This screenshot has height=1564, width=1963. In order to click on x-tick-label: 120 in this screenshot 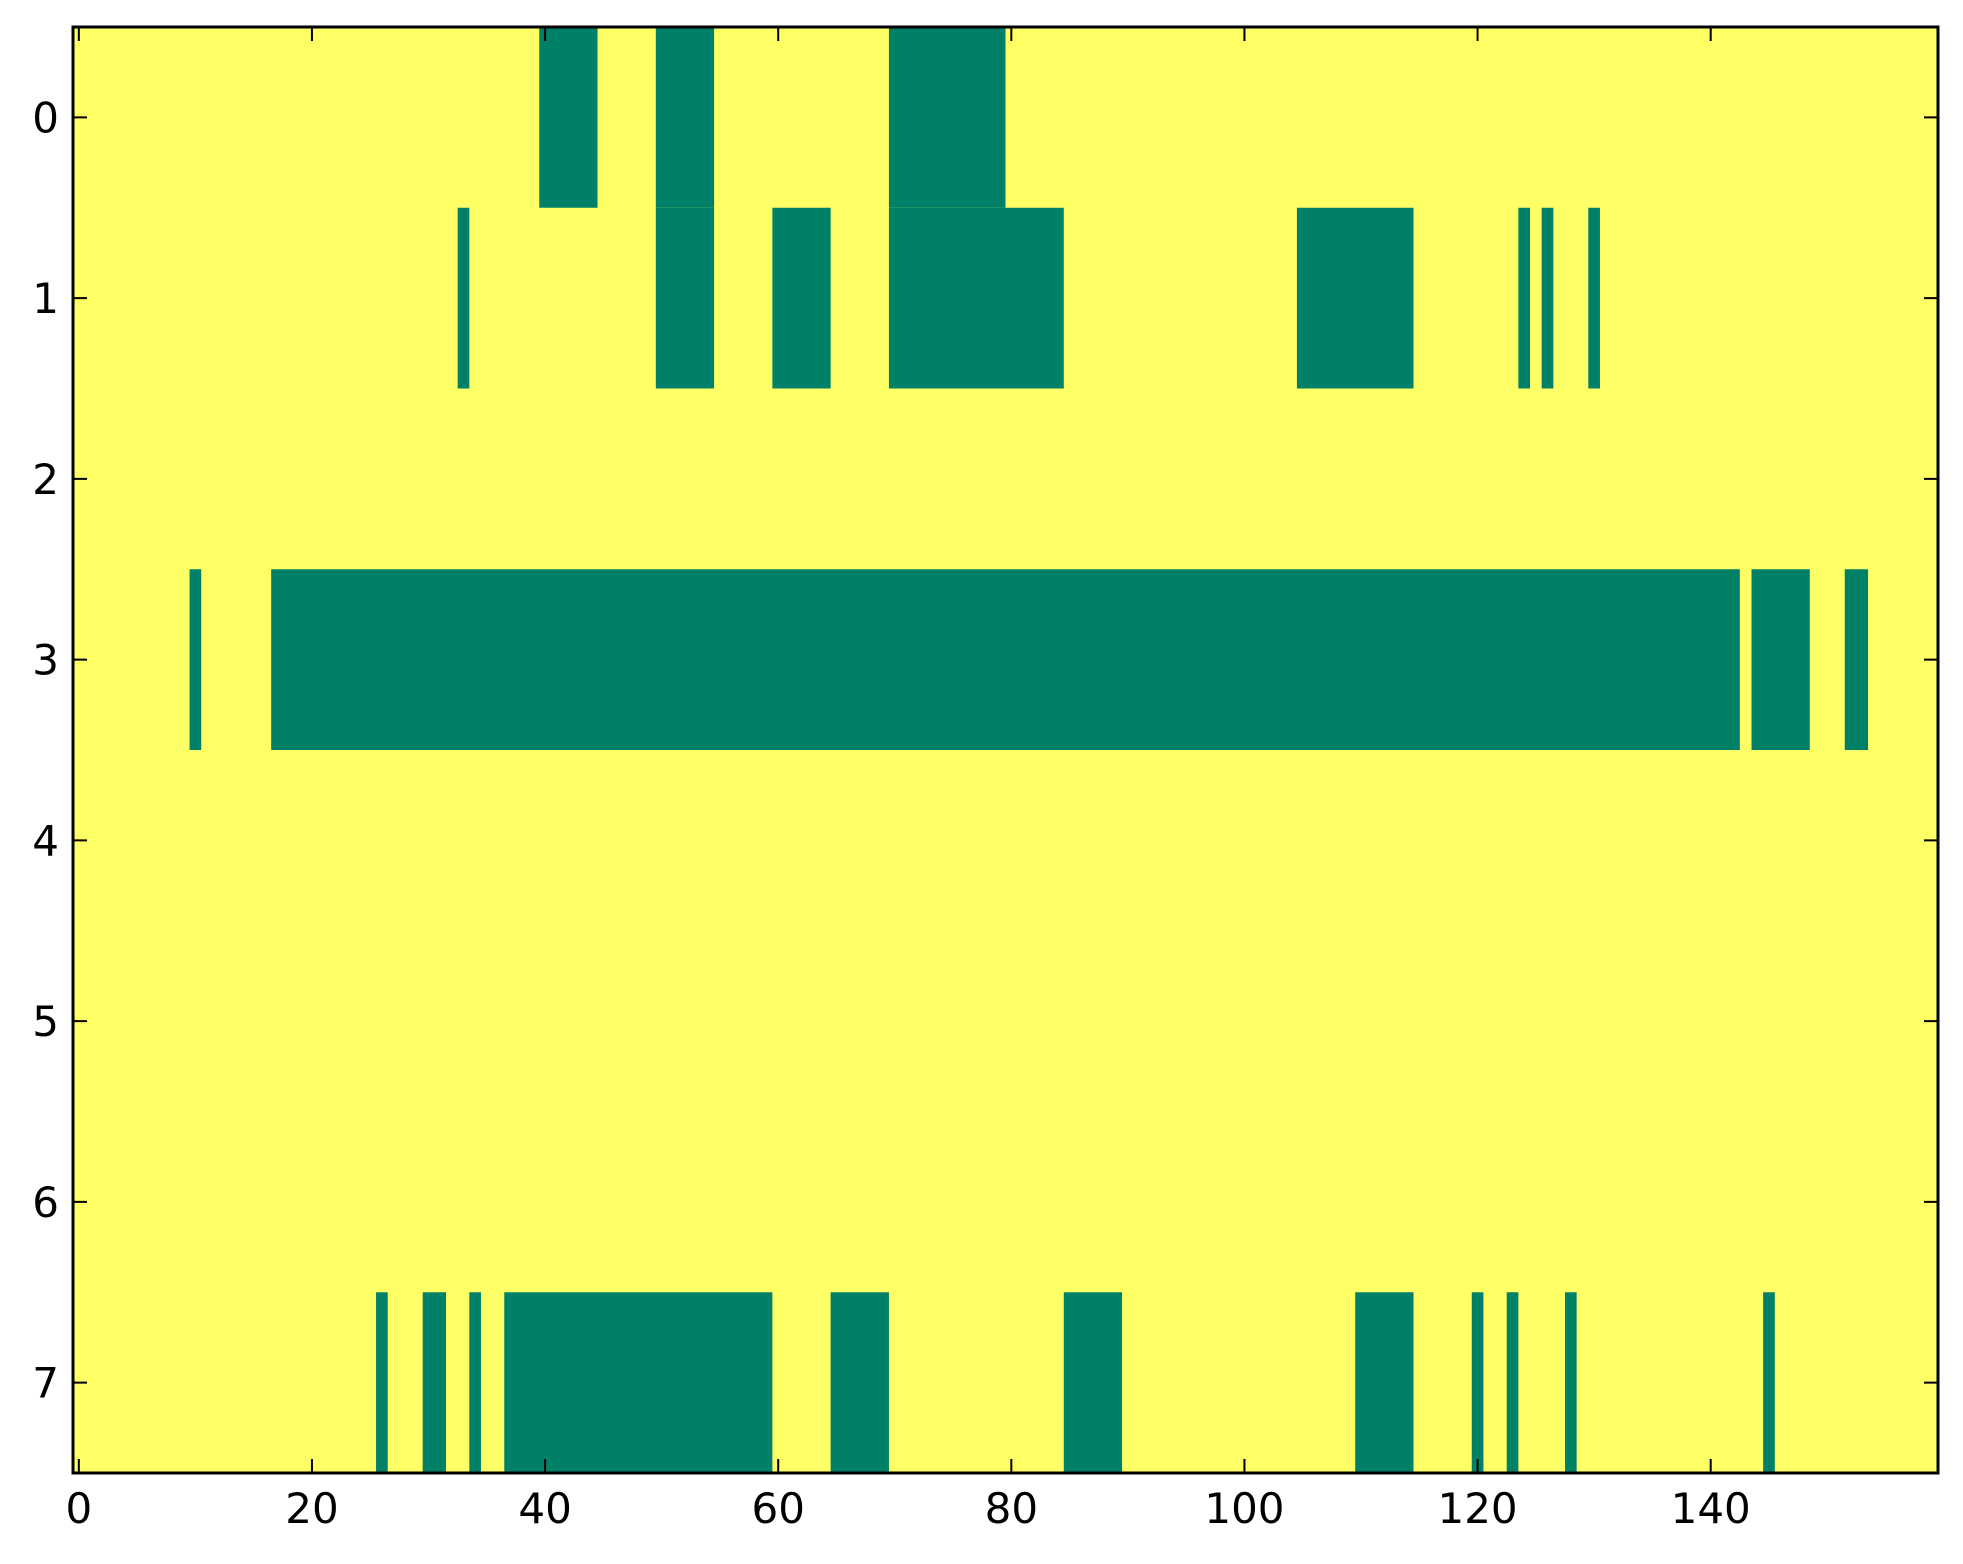, I will do `click(1477, 1508)`.